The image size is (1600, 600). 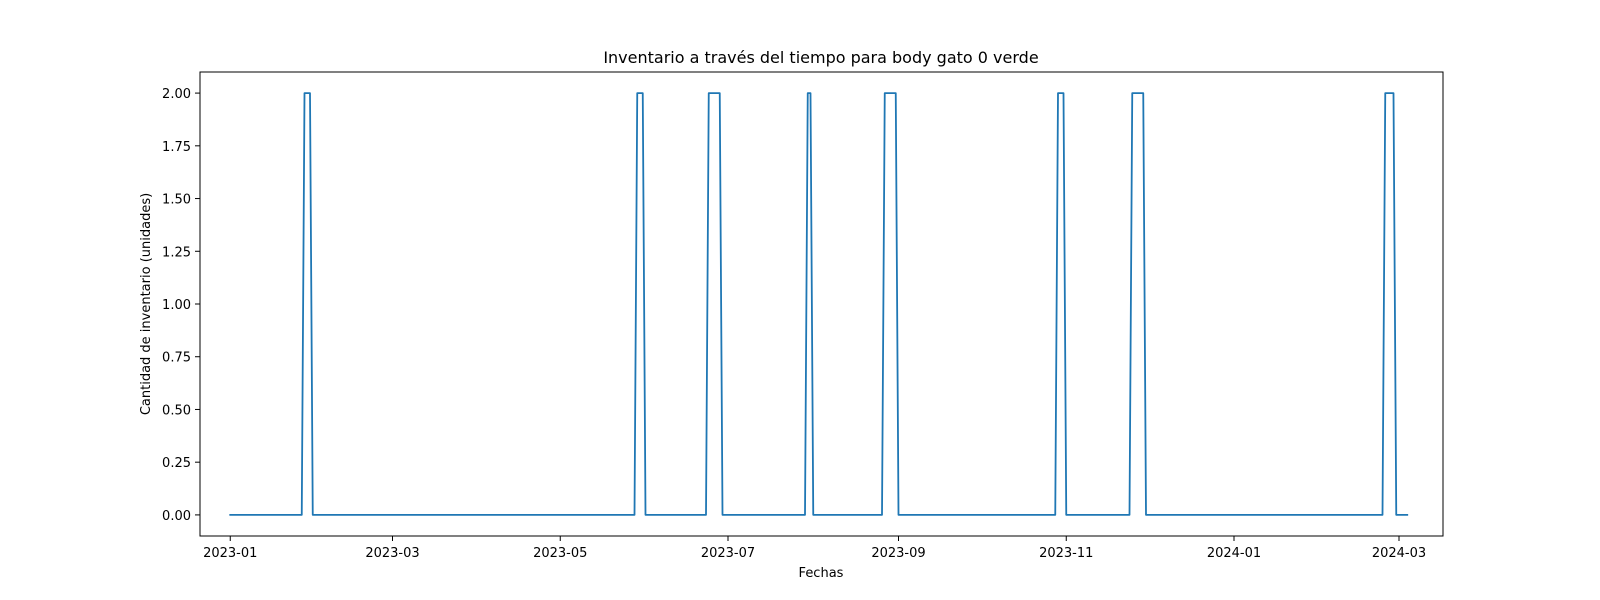 What do you see at coordinates (176, 147) in the screenshot?
I see `y-tick-label-7: 1.75` at bounding box center [176, 147].